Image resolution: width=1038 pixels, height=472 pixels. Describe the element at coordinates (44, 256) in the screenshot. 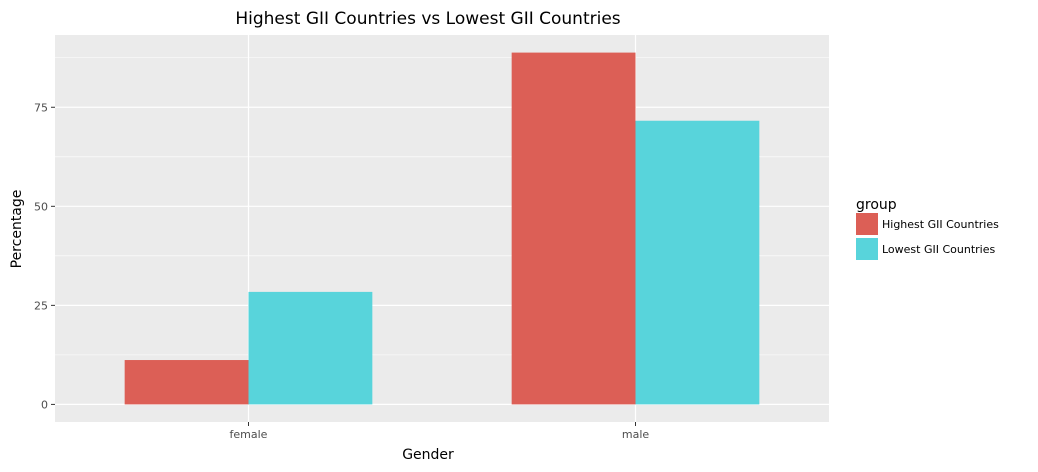

I see `y-axis: 0 25 50 75` at that location.